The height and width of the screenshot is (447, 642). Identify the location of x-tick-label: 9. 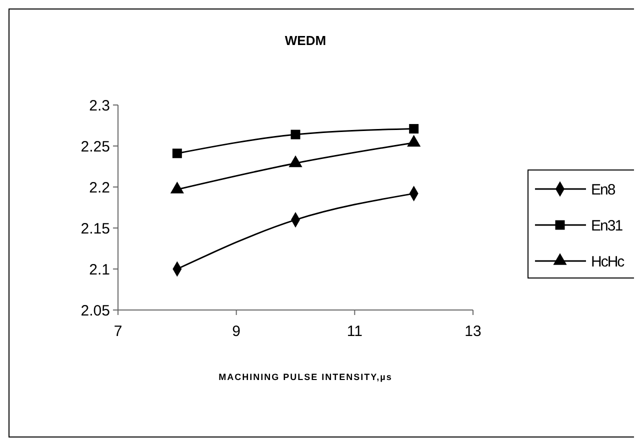
(236, 331).